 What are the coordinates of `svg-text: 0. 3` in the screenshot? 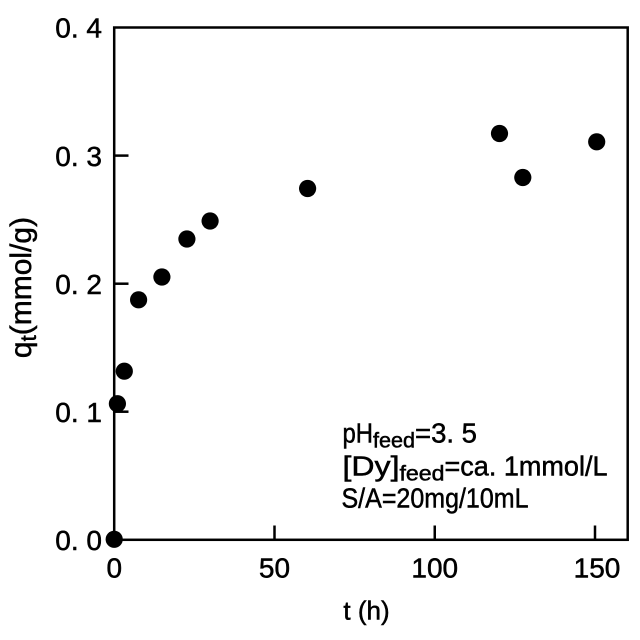 It's located at (78, 156).